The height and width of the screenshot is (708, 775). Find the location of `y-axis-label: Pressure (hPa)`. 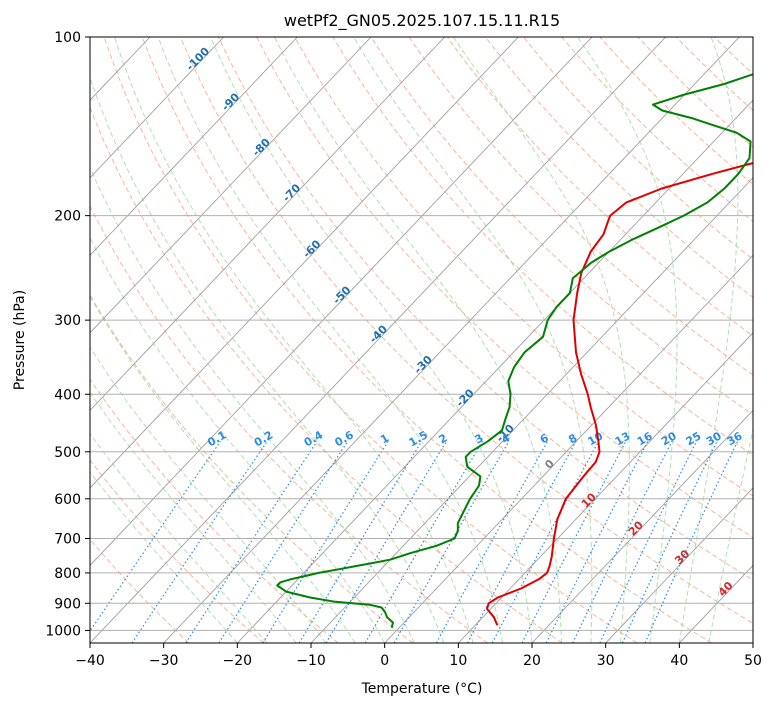

y-axis-label: Pressure (hPa) is located at coordinates (20, 340).